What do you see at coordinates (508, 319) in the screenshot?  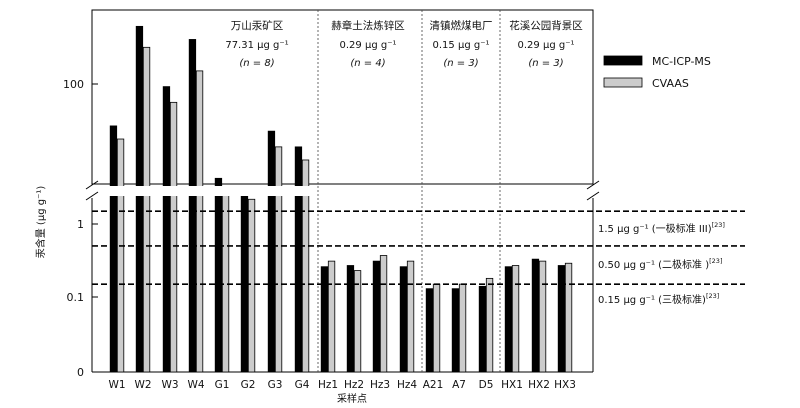 I see `bar-mc-icp-ms-hx1` at bounding box center [508, 319].